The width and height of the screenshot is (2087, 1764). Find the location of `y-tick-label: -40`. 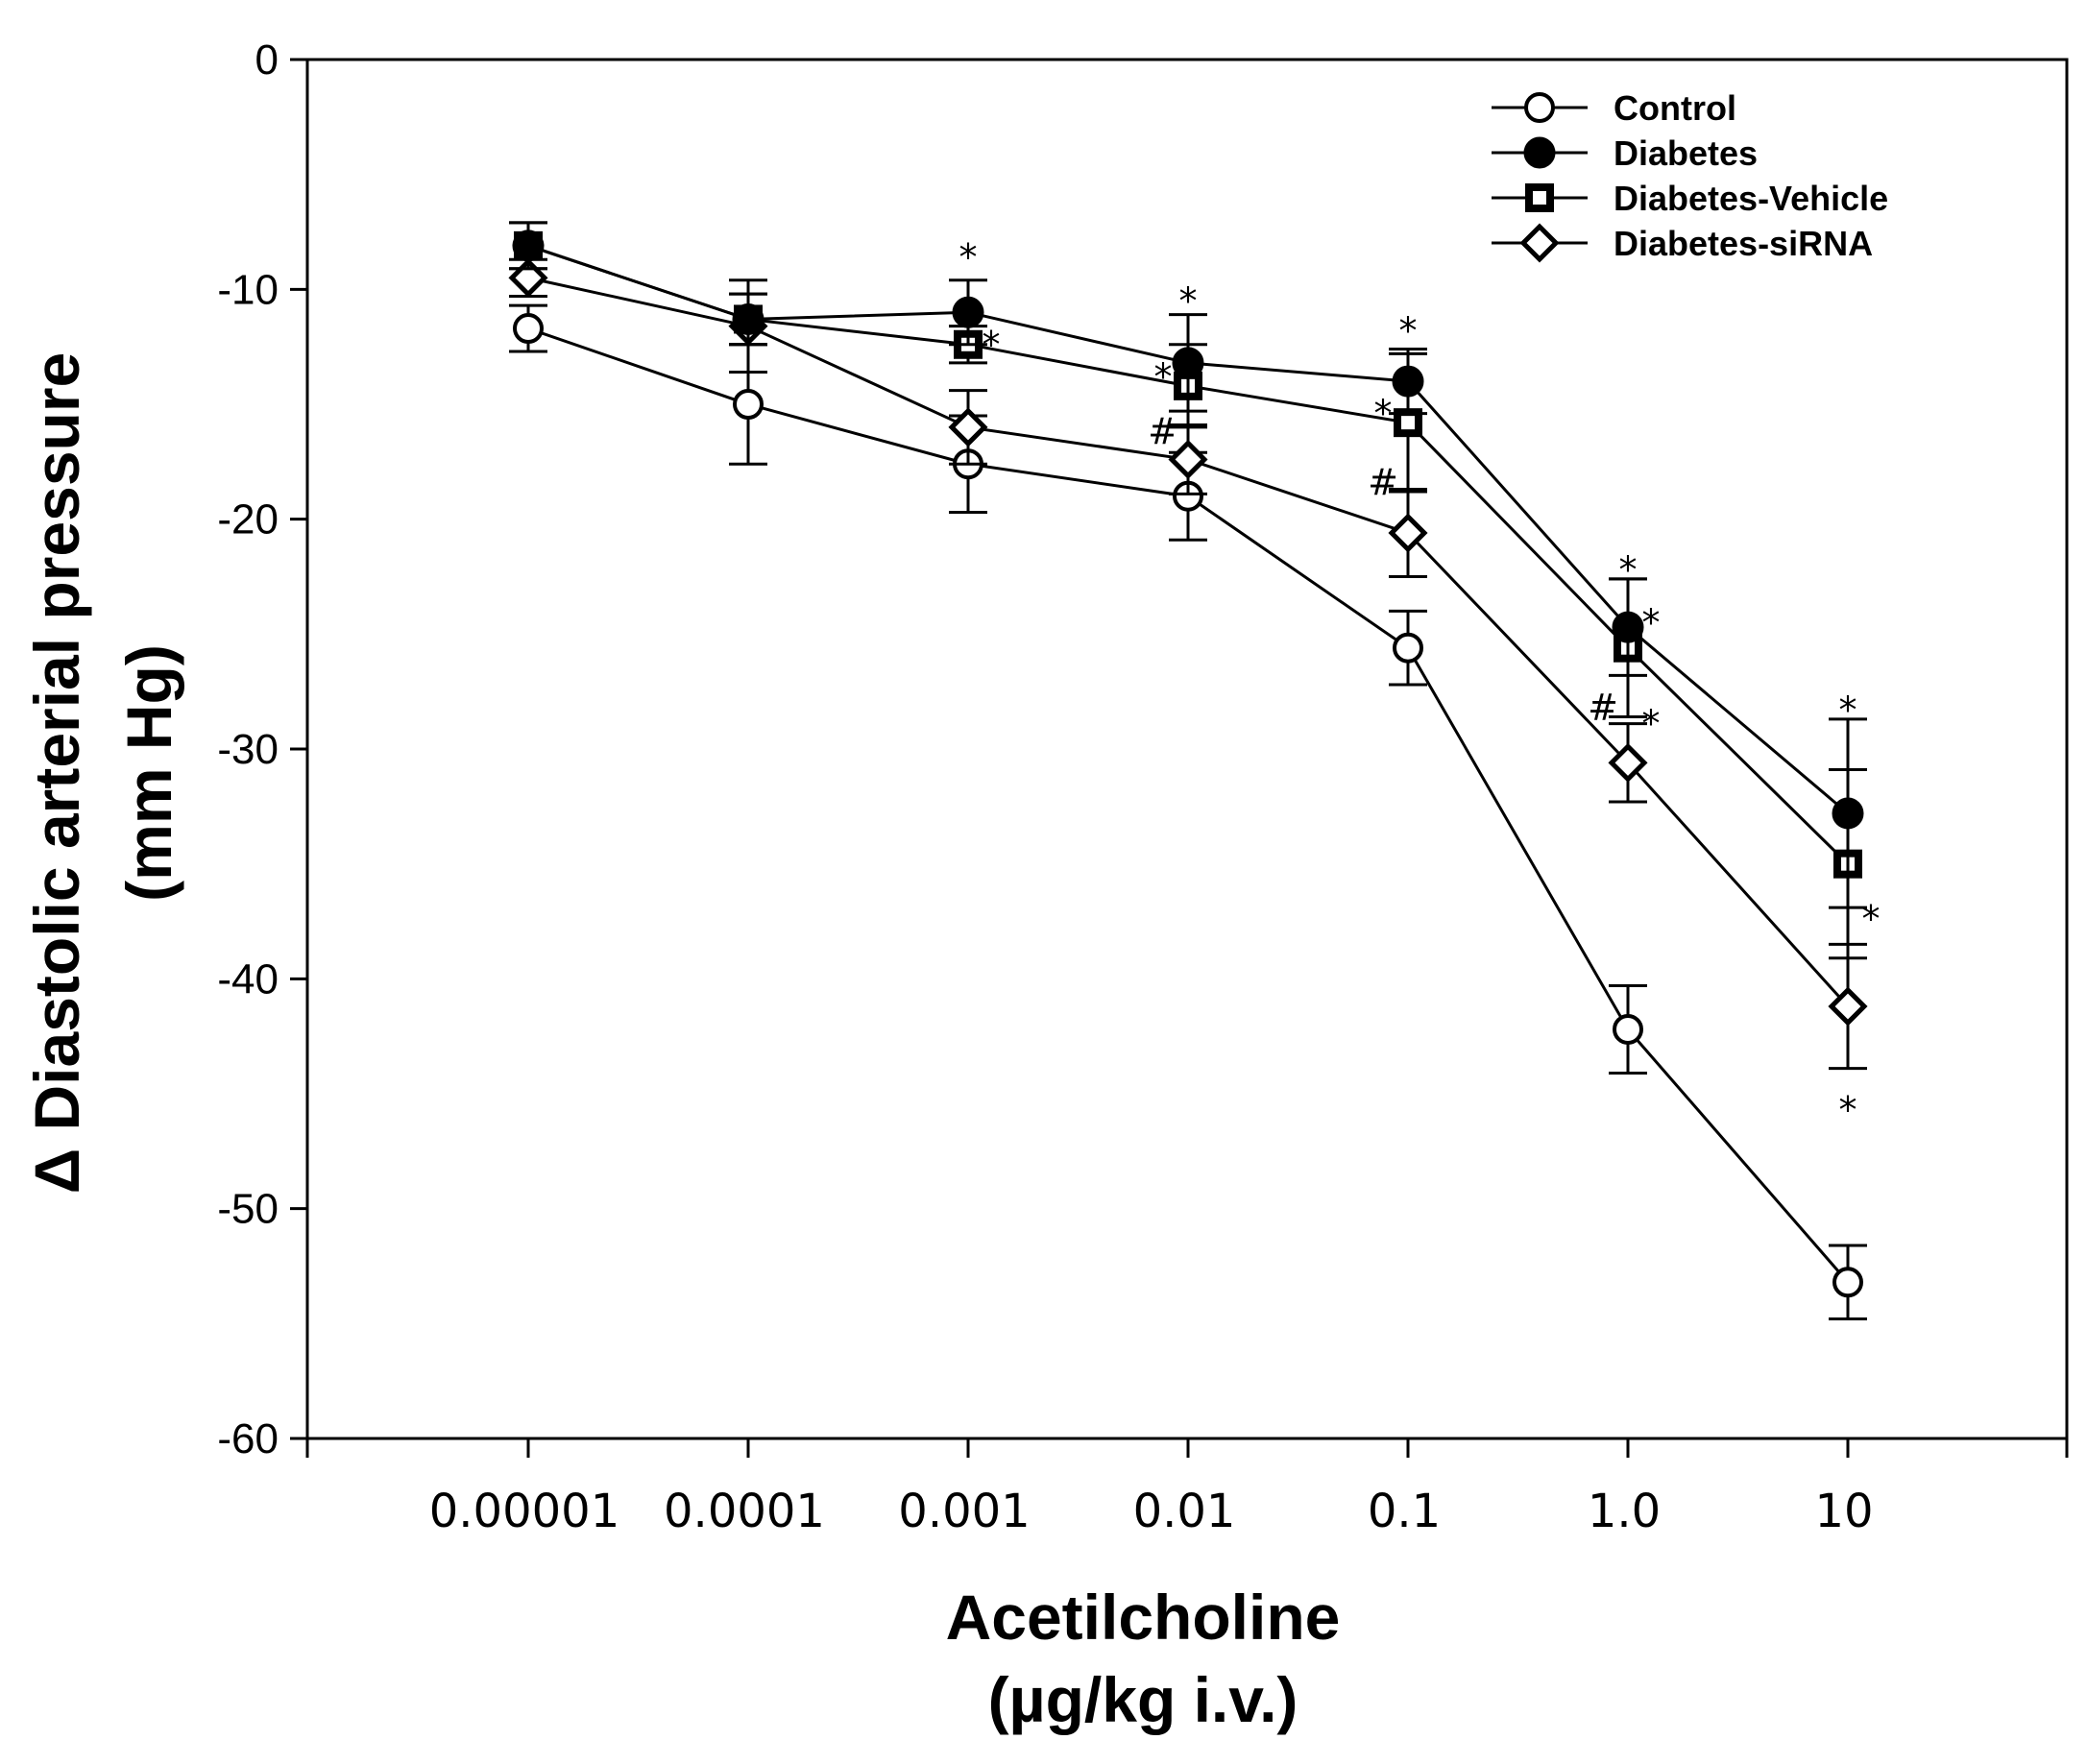

y-tick-label: -40 is located at coordinates (248, 979).